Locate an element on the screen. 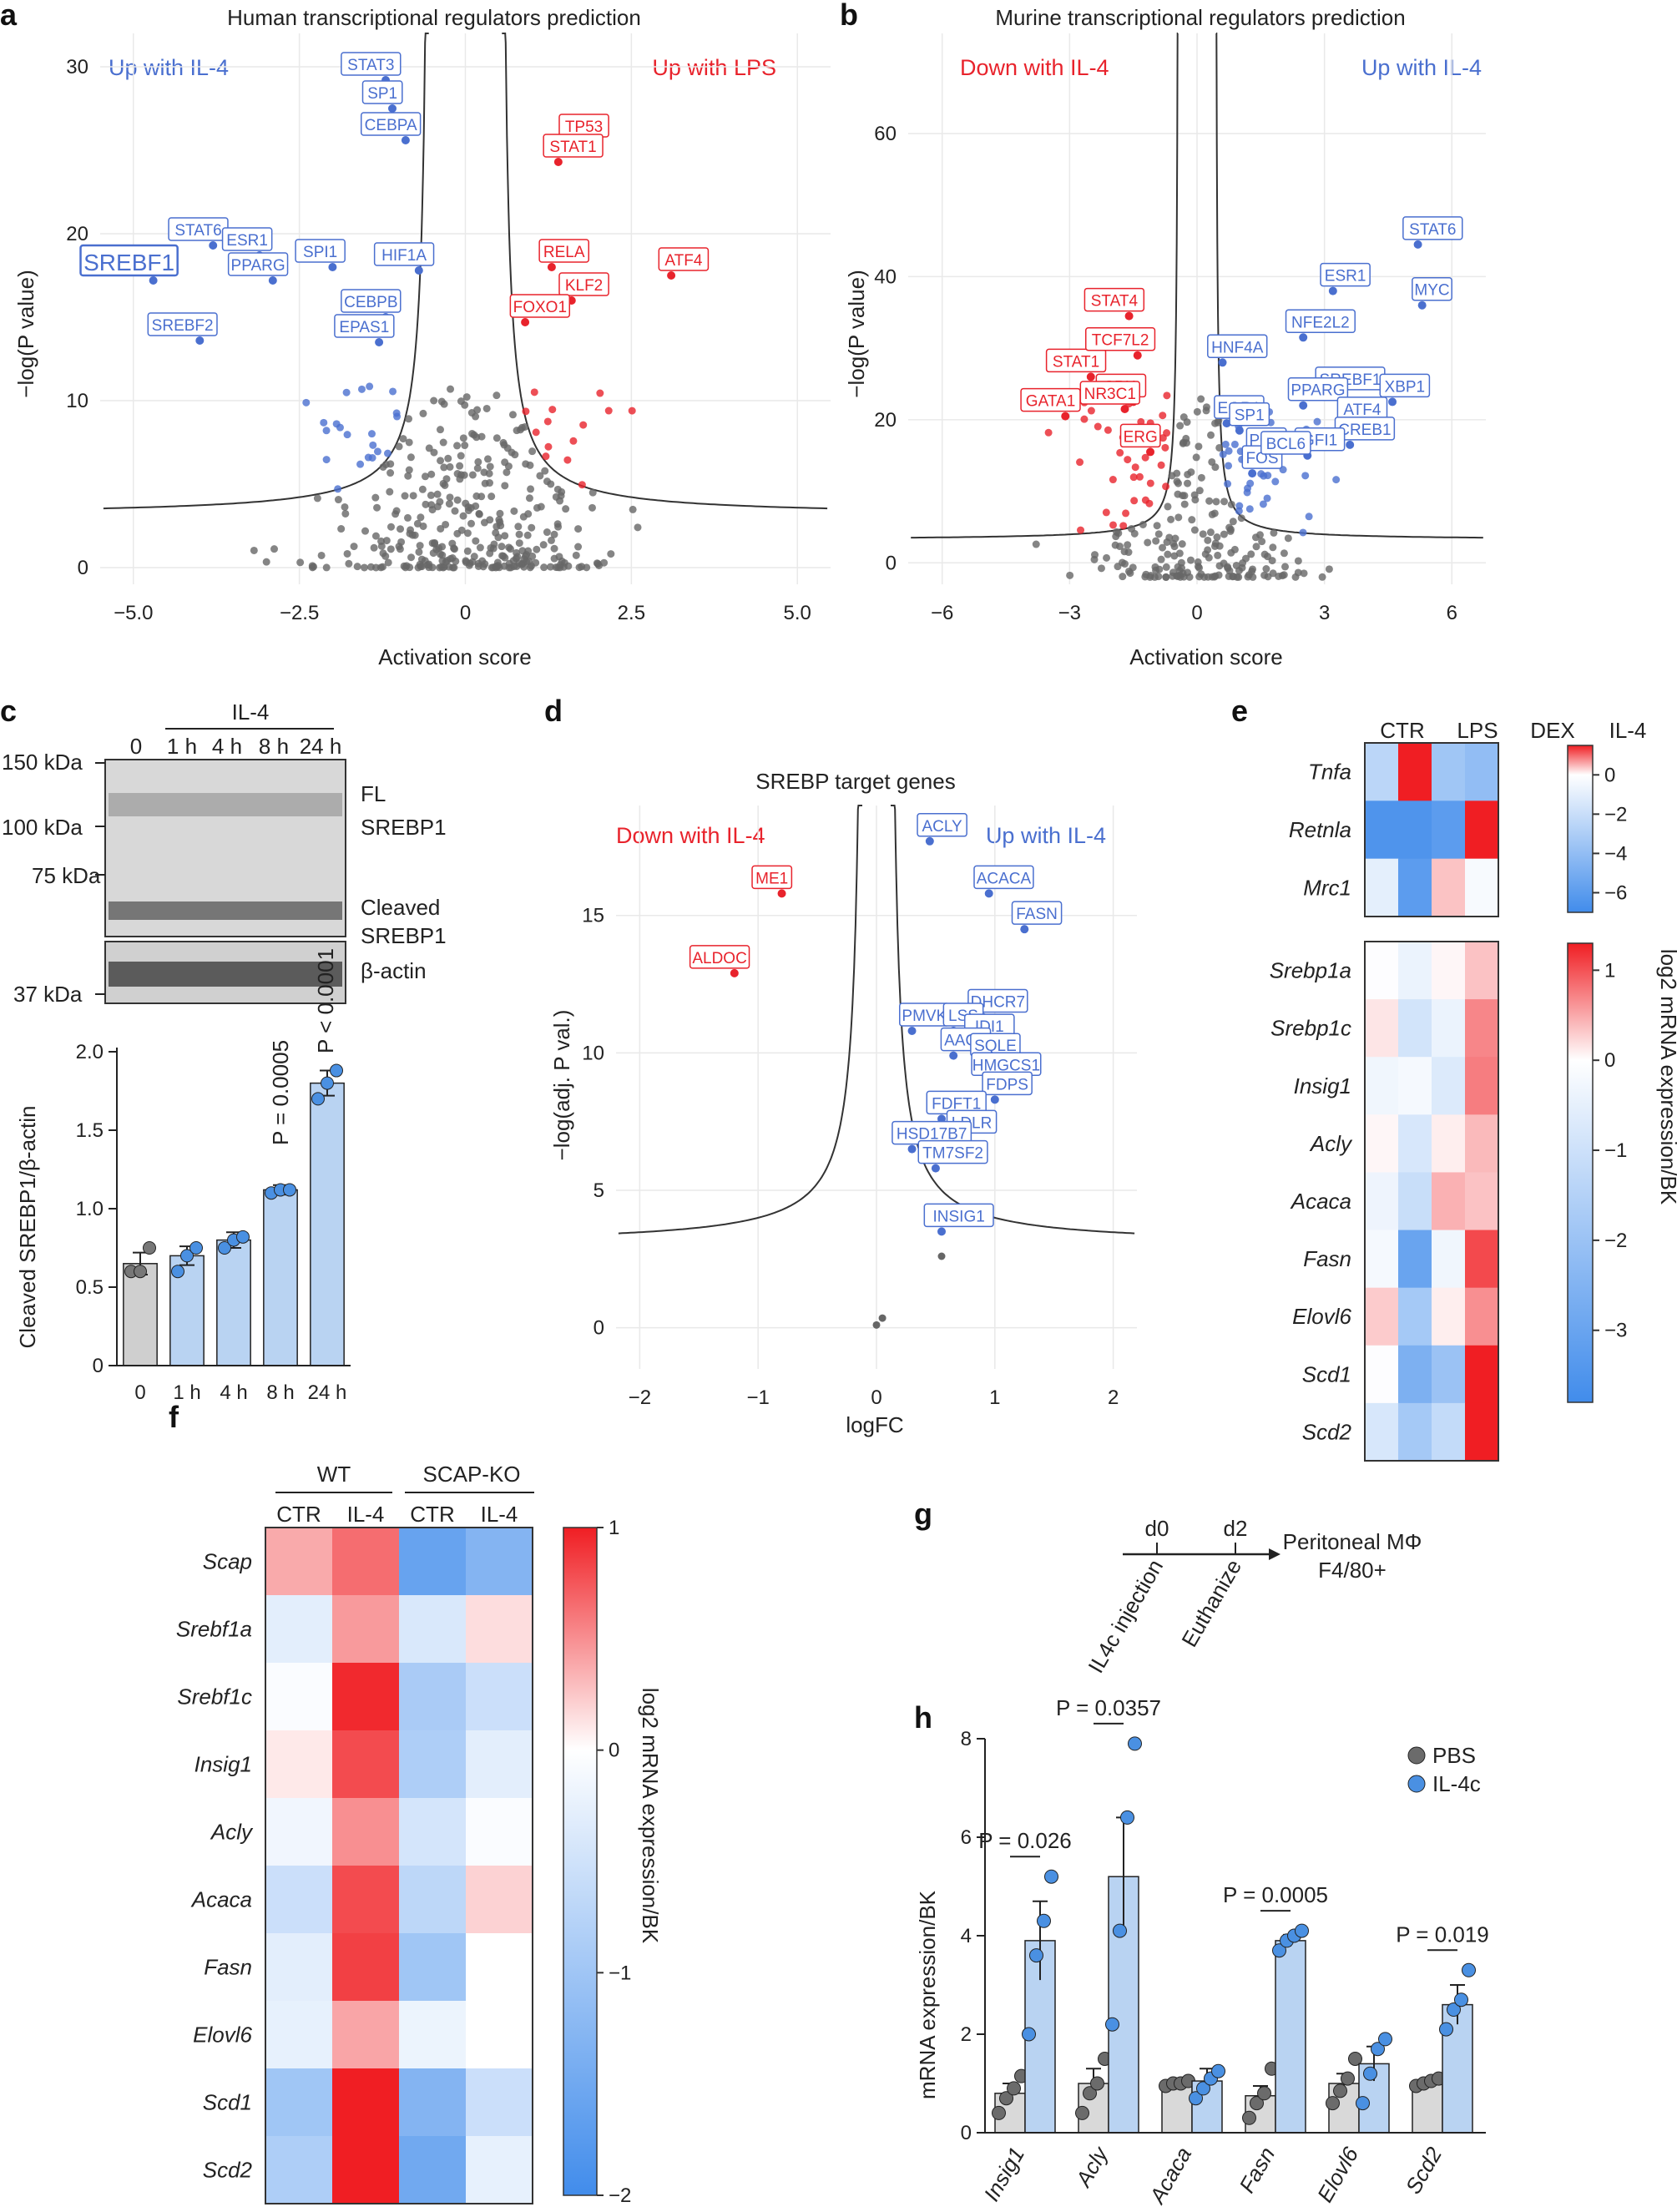 Image resolution: width=1677 pixels, height=2212 pixels. e2-row-label: Elovl6 is located at coordinates (1321, 1316).